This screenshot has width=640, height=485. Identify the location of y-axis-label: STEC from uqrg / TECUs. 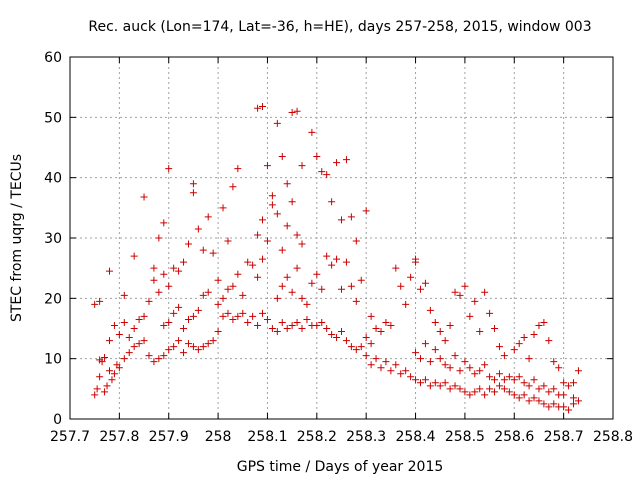
(17, 238).